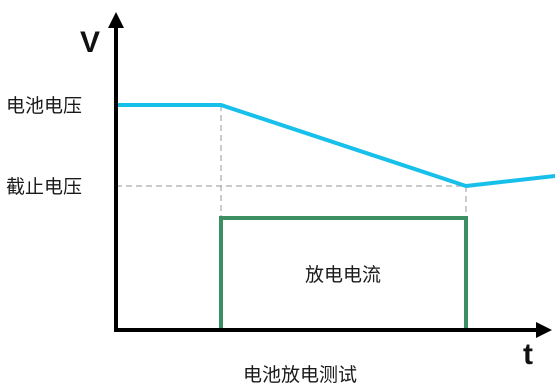 The image size is (555, 390). Describe the element at coordinates (300, 375) in the screenshot. I see `diagram-caption: 电池放电测试` at that location.